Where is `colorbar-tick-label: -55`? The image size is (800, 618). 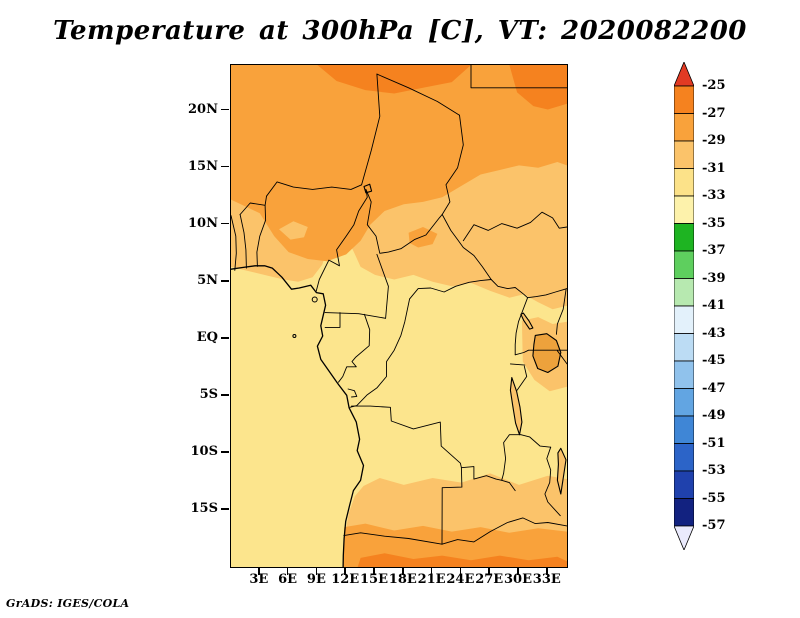 colorbar-tick-label: -55 is located at coordinates (714, 498).